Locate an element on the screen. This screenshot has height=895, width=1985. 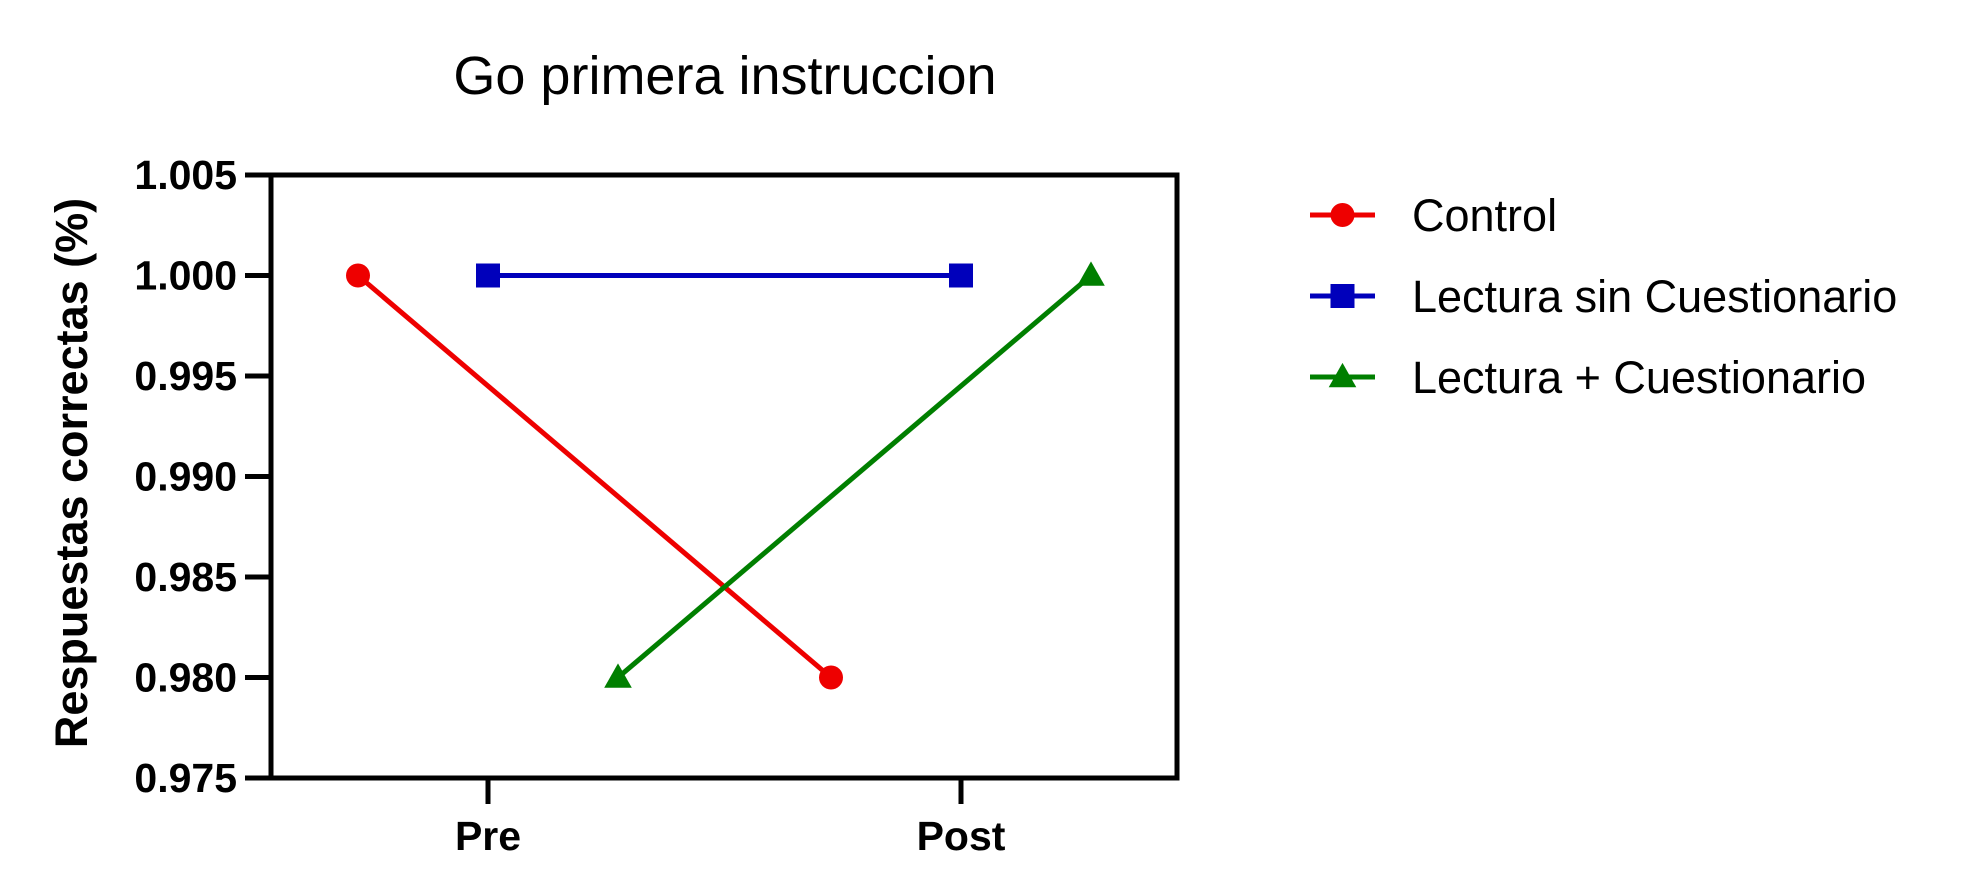
y-tick-label: 0.990 is located at coordinates (185, 477).